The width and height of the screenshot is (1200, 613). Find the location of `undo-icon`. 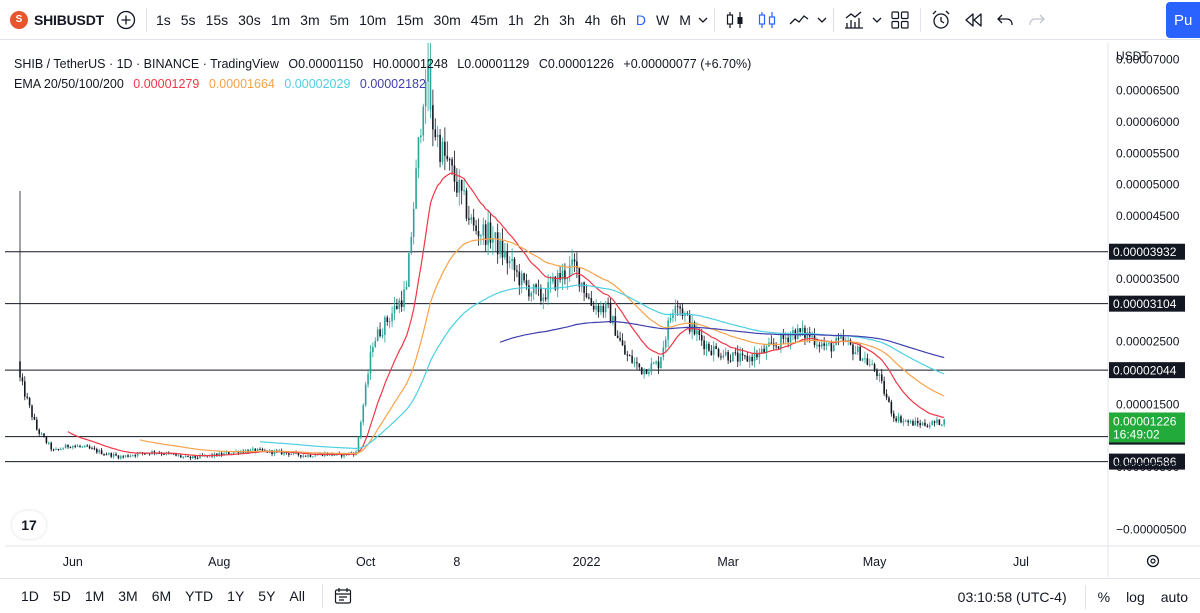

undo-icon is located at coordinates (1005, 20).